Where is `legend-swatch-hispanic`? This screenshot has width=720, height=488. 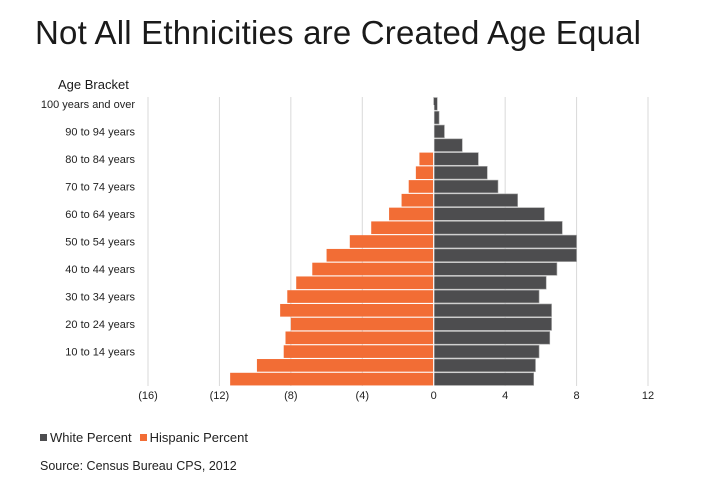
legend-swatch-hispanic is located at coordinates (143, 437).